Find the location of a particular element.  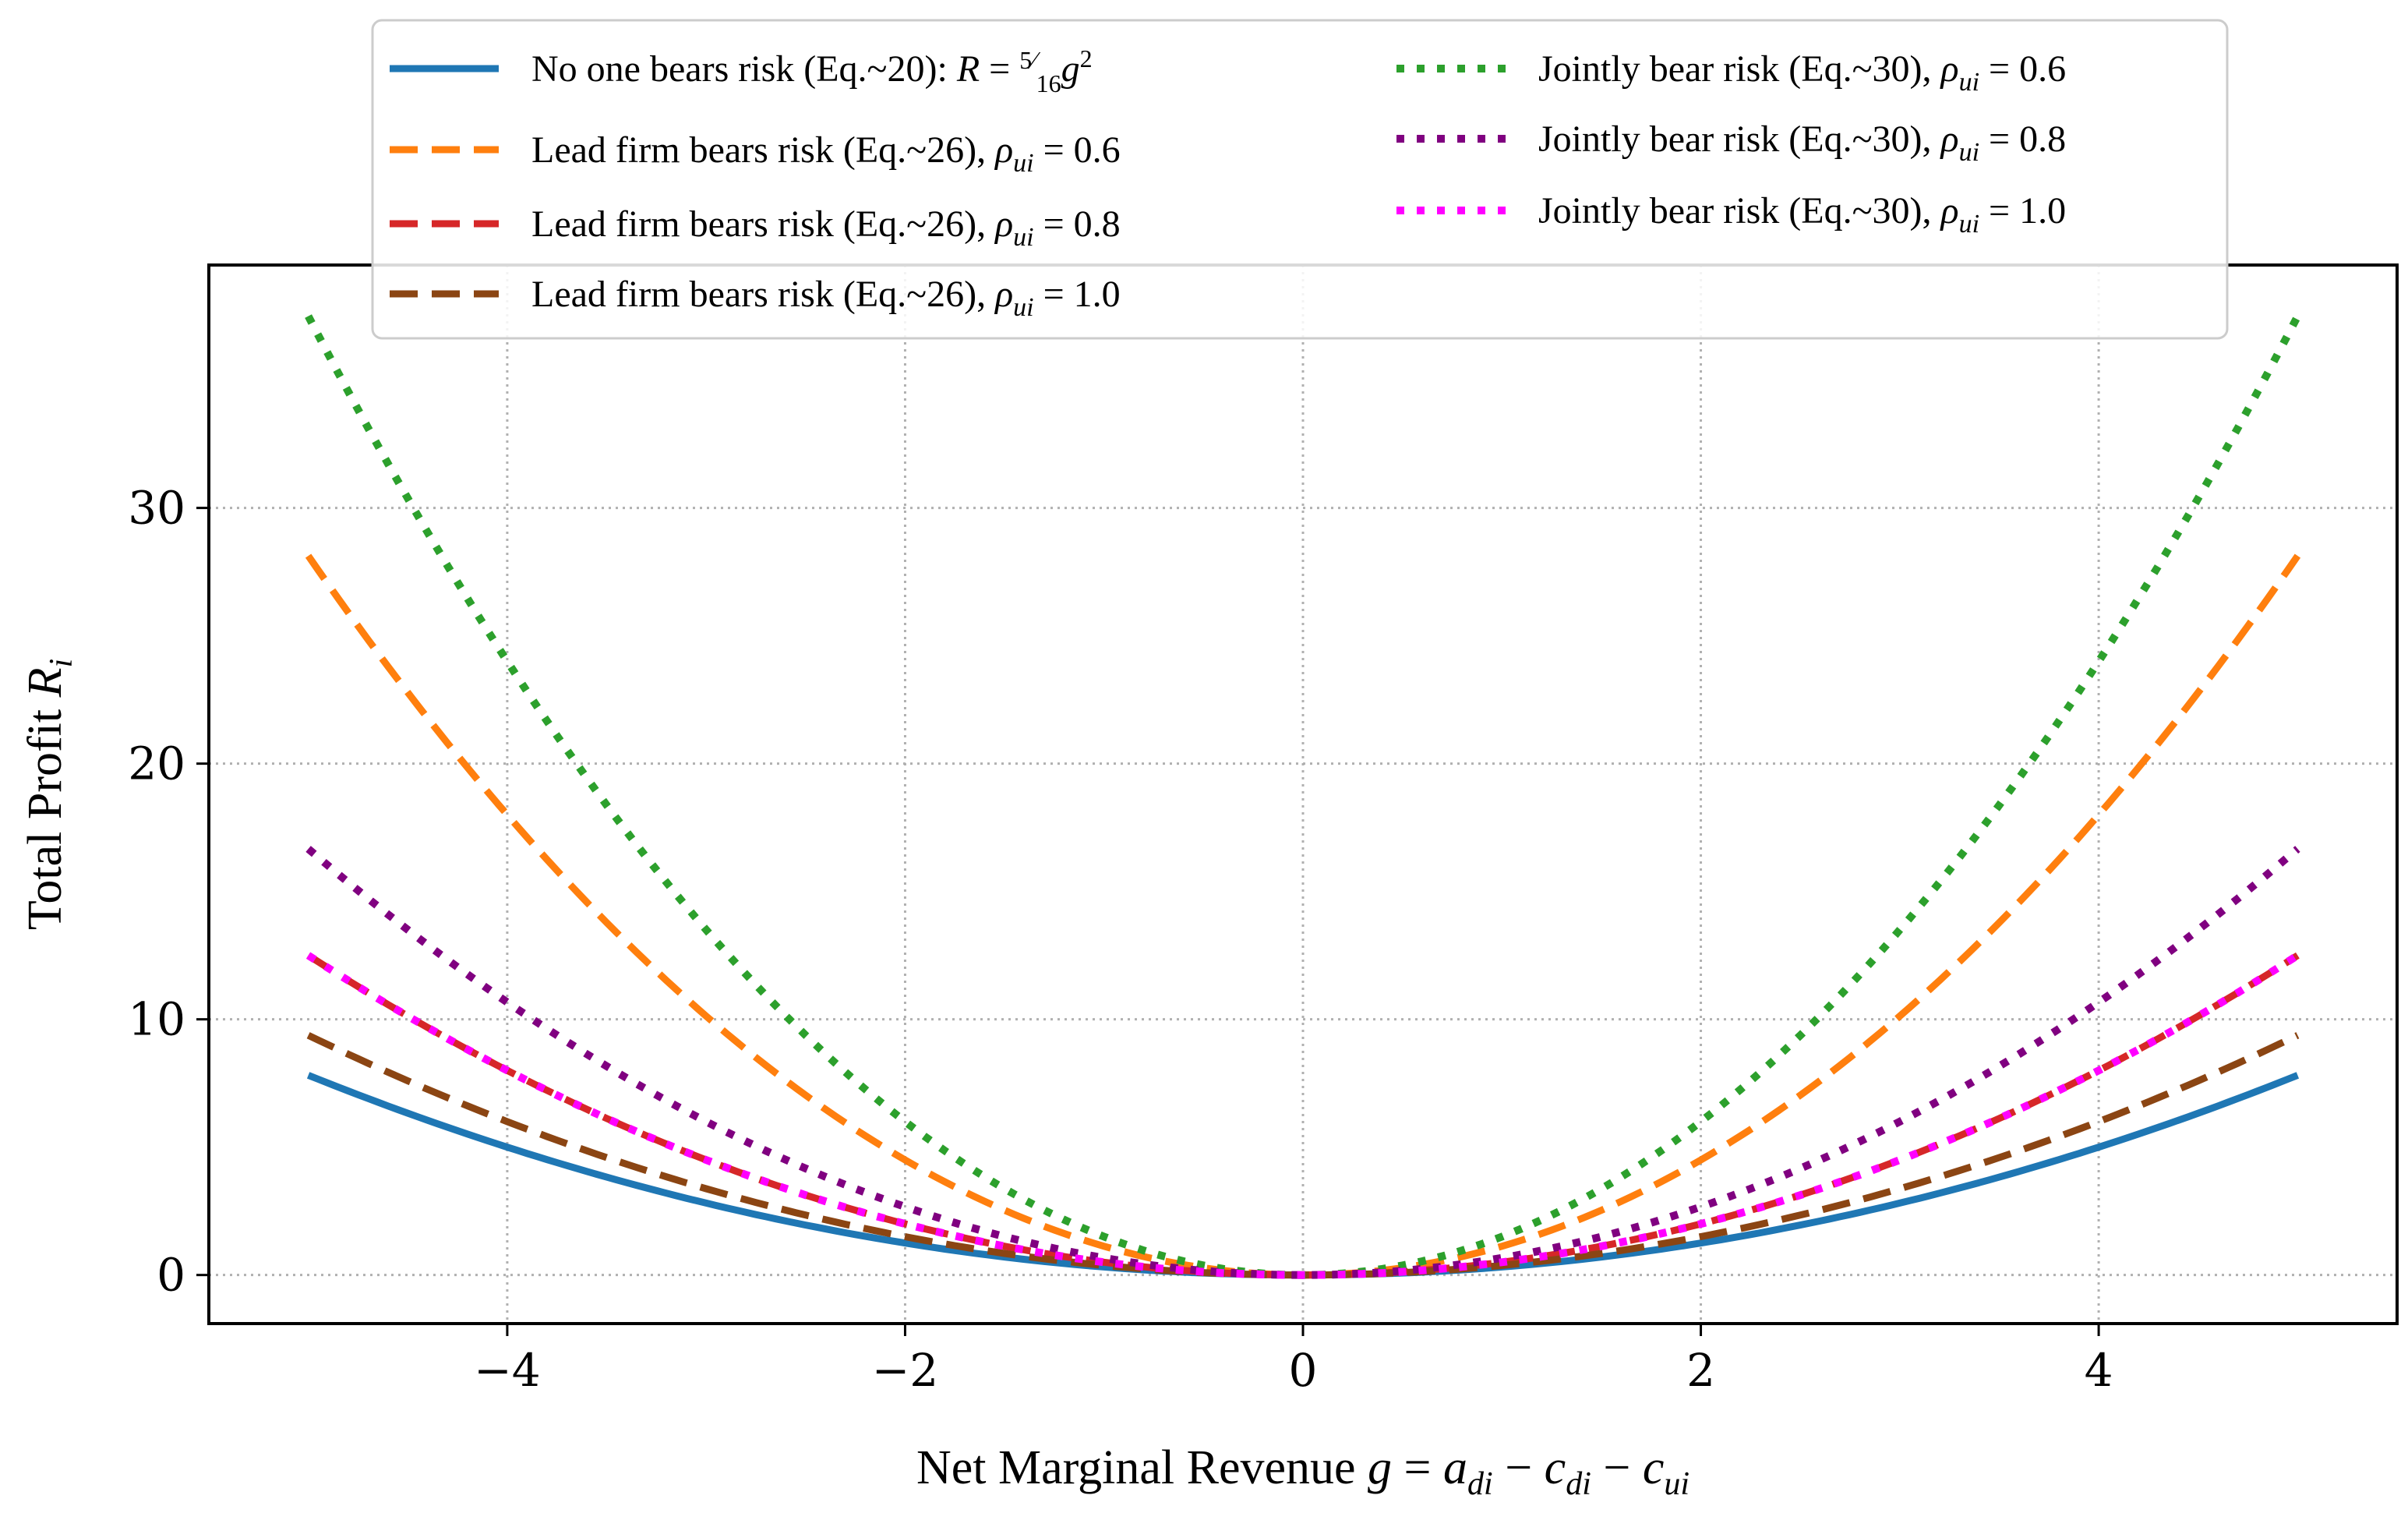

legend-label-1: Lead firm bears risk (Eq.~26), ρui = 0.6 is located at coordinates (826, 153).